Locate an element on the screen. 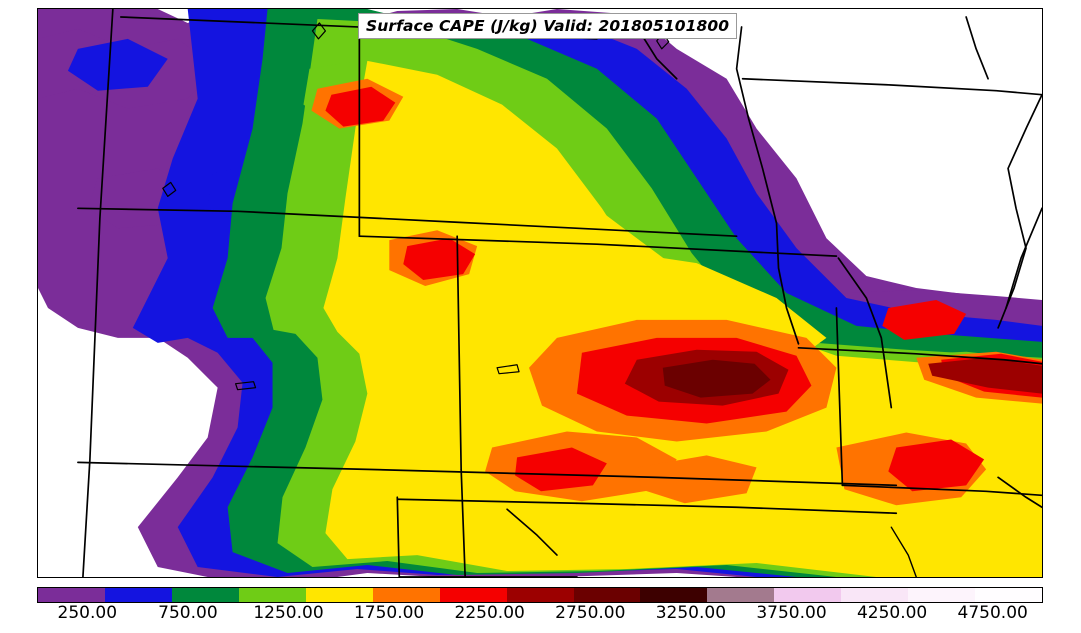 The image size is (1081, 633). lake-mark-c is located at coordinates (508, 369).